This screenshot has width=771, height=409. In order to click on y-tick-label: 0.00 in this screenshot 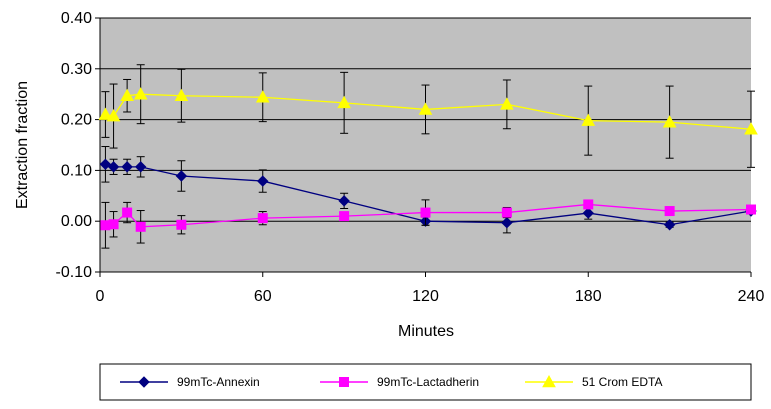, I will do `click(76, 221)`.